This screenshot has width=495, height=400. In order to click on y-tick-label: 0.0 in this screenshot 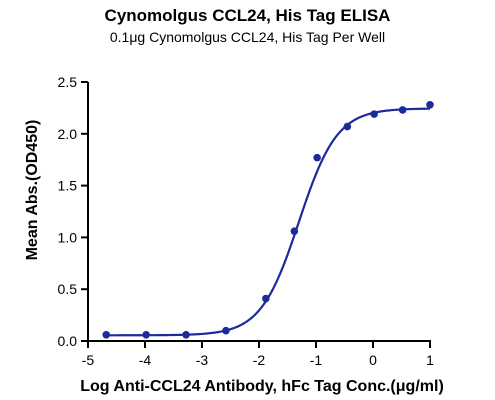, I will do `click(68, 341)`.